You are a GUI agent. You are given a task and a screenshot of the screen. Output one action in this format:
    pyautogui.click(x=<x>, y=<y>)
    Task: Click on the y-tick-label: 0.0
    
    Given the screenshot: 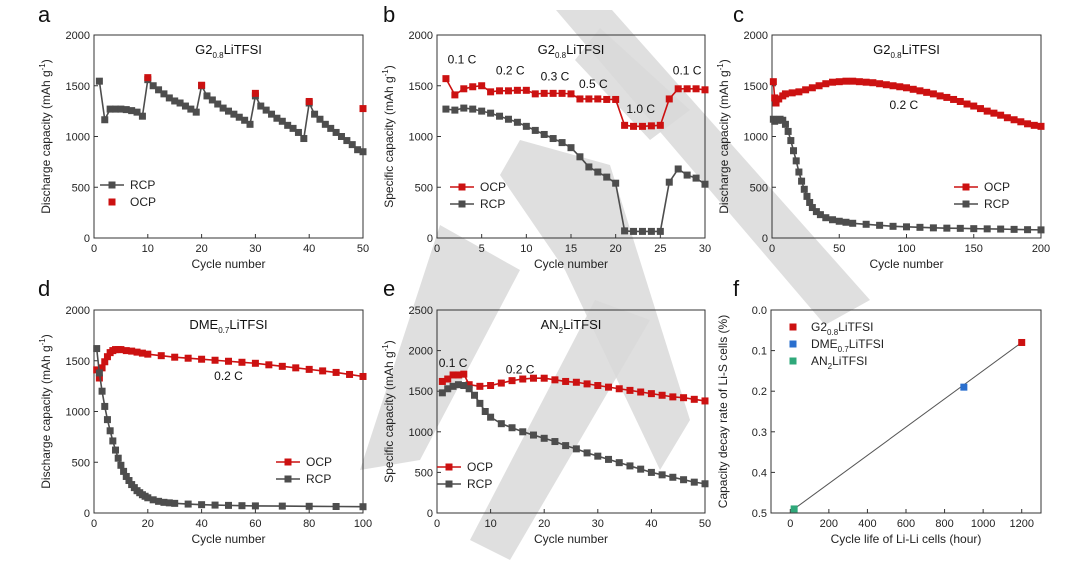 What is the action you would take?
    pyautogui.click(x=759, y=311)
    